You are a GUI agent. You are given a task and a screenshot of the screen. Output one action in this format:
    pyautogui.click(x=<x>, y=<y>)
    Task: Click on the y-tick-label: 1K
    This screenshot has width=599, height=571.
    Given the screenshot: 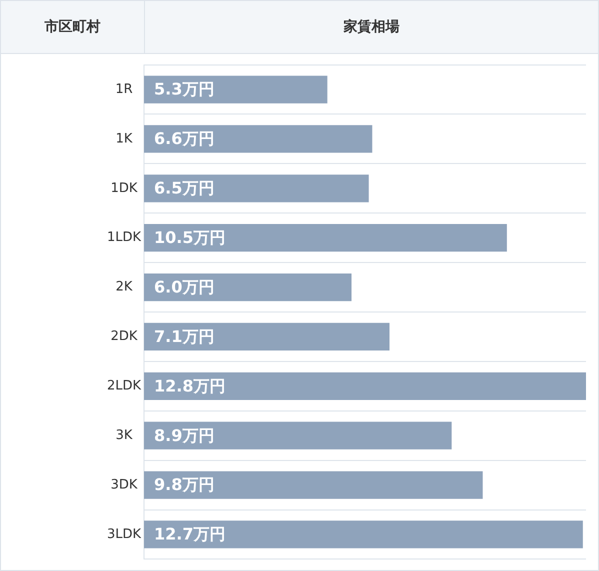 What is the action you would take?
    pyautogui.click(x=124, y=138)
    